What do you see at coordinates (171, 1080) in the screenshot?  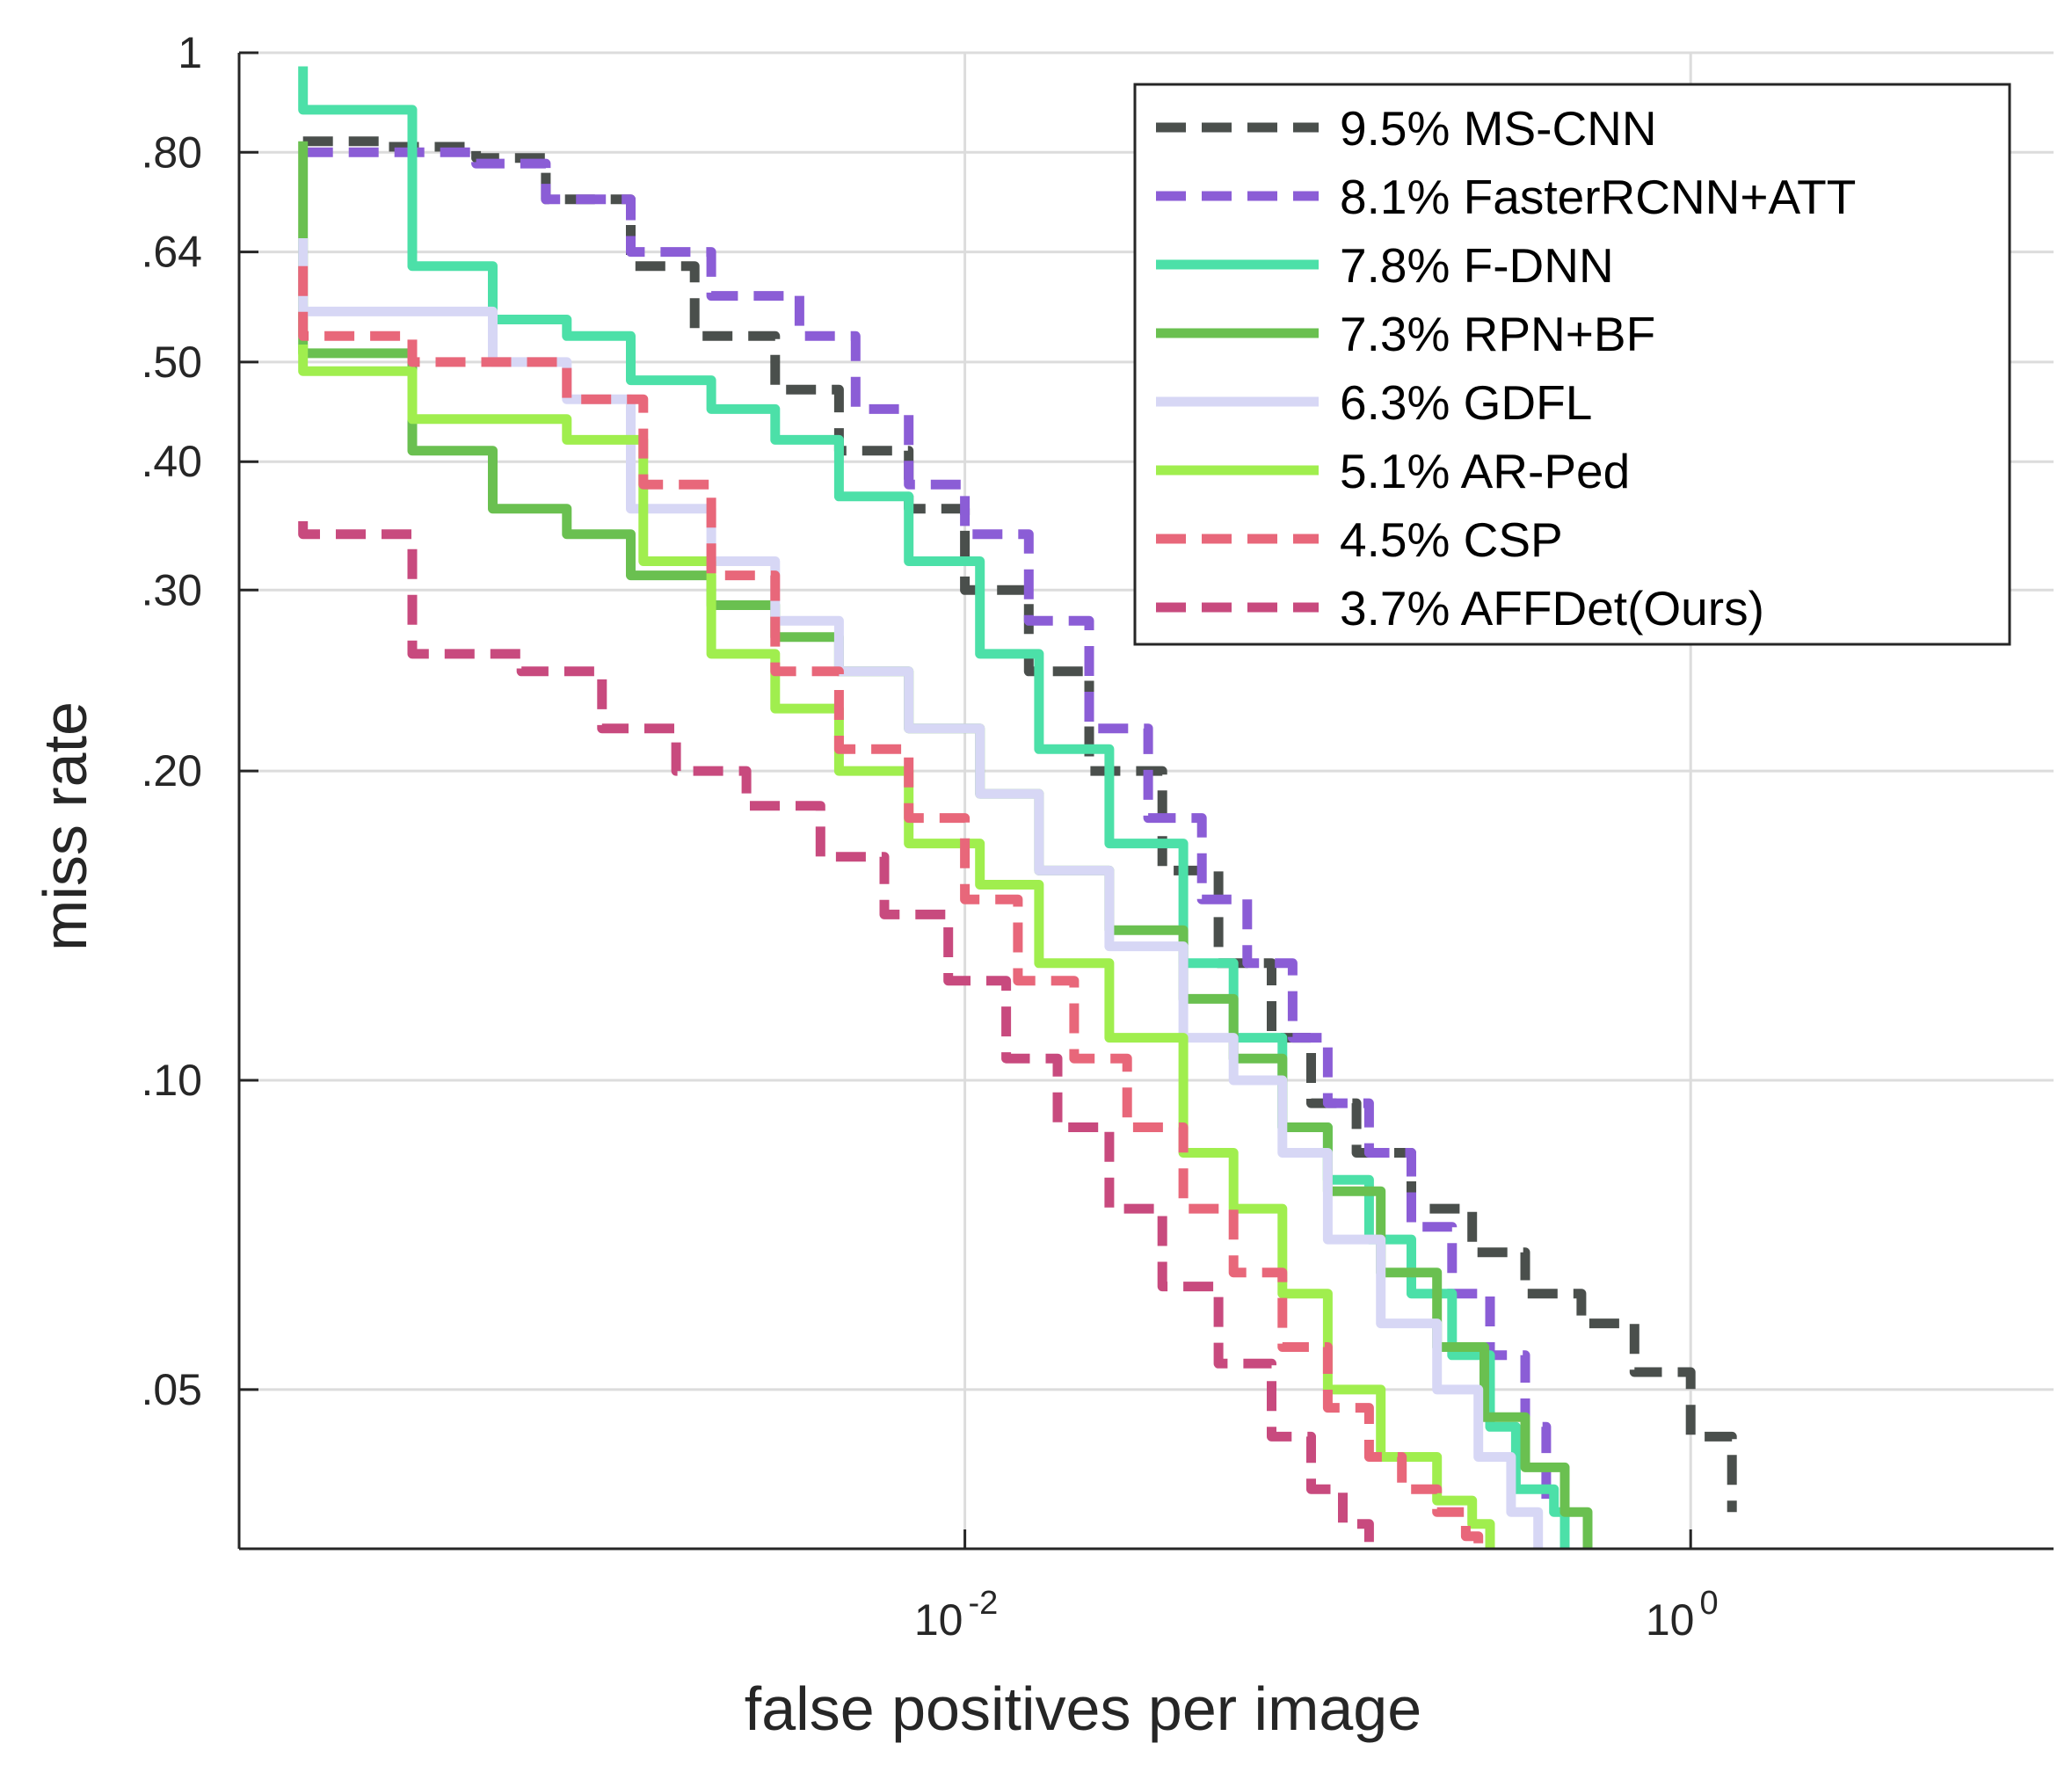 I see `y-tick-label: .10` at bounding box center [171, 1080].